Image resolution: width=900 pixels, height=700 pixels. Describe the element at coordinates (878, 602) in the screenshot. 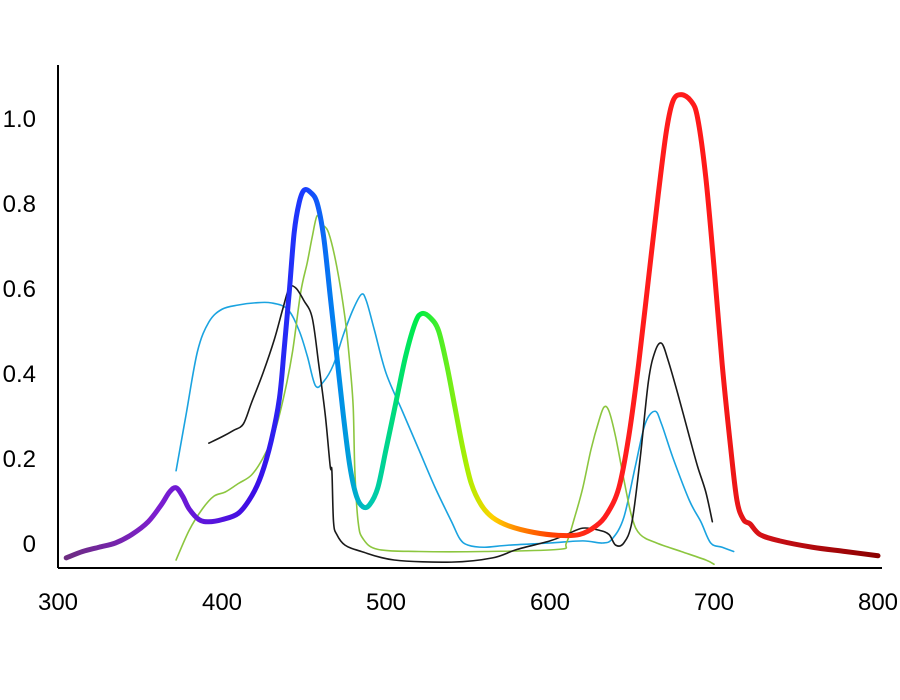

I see `x-tick-label-800: 800` at that location.